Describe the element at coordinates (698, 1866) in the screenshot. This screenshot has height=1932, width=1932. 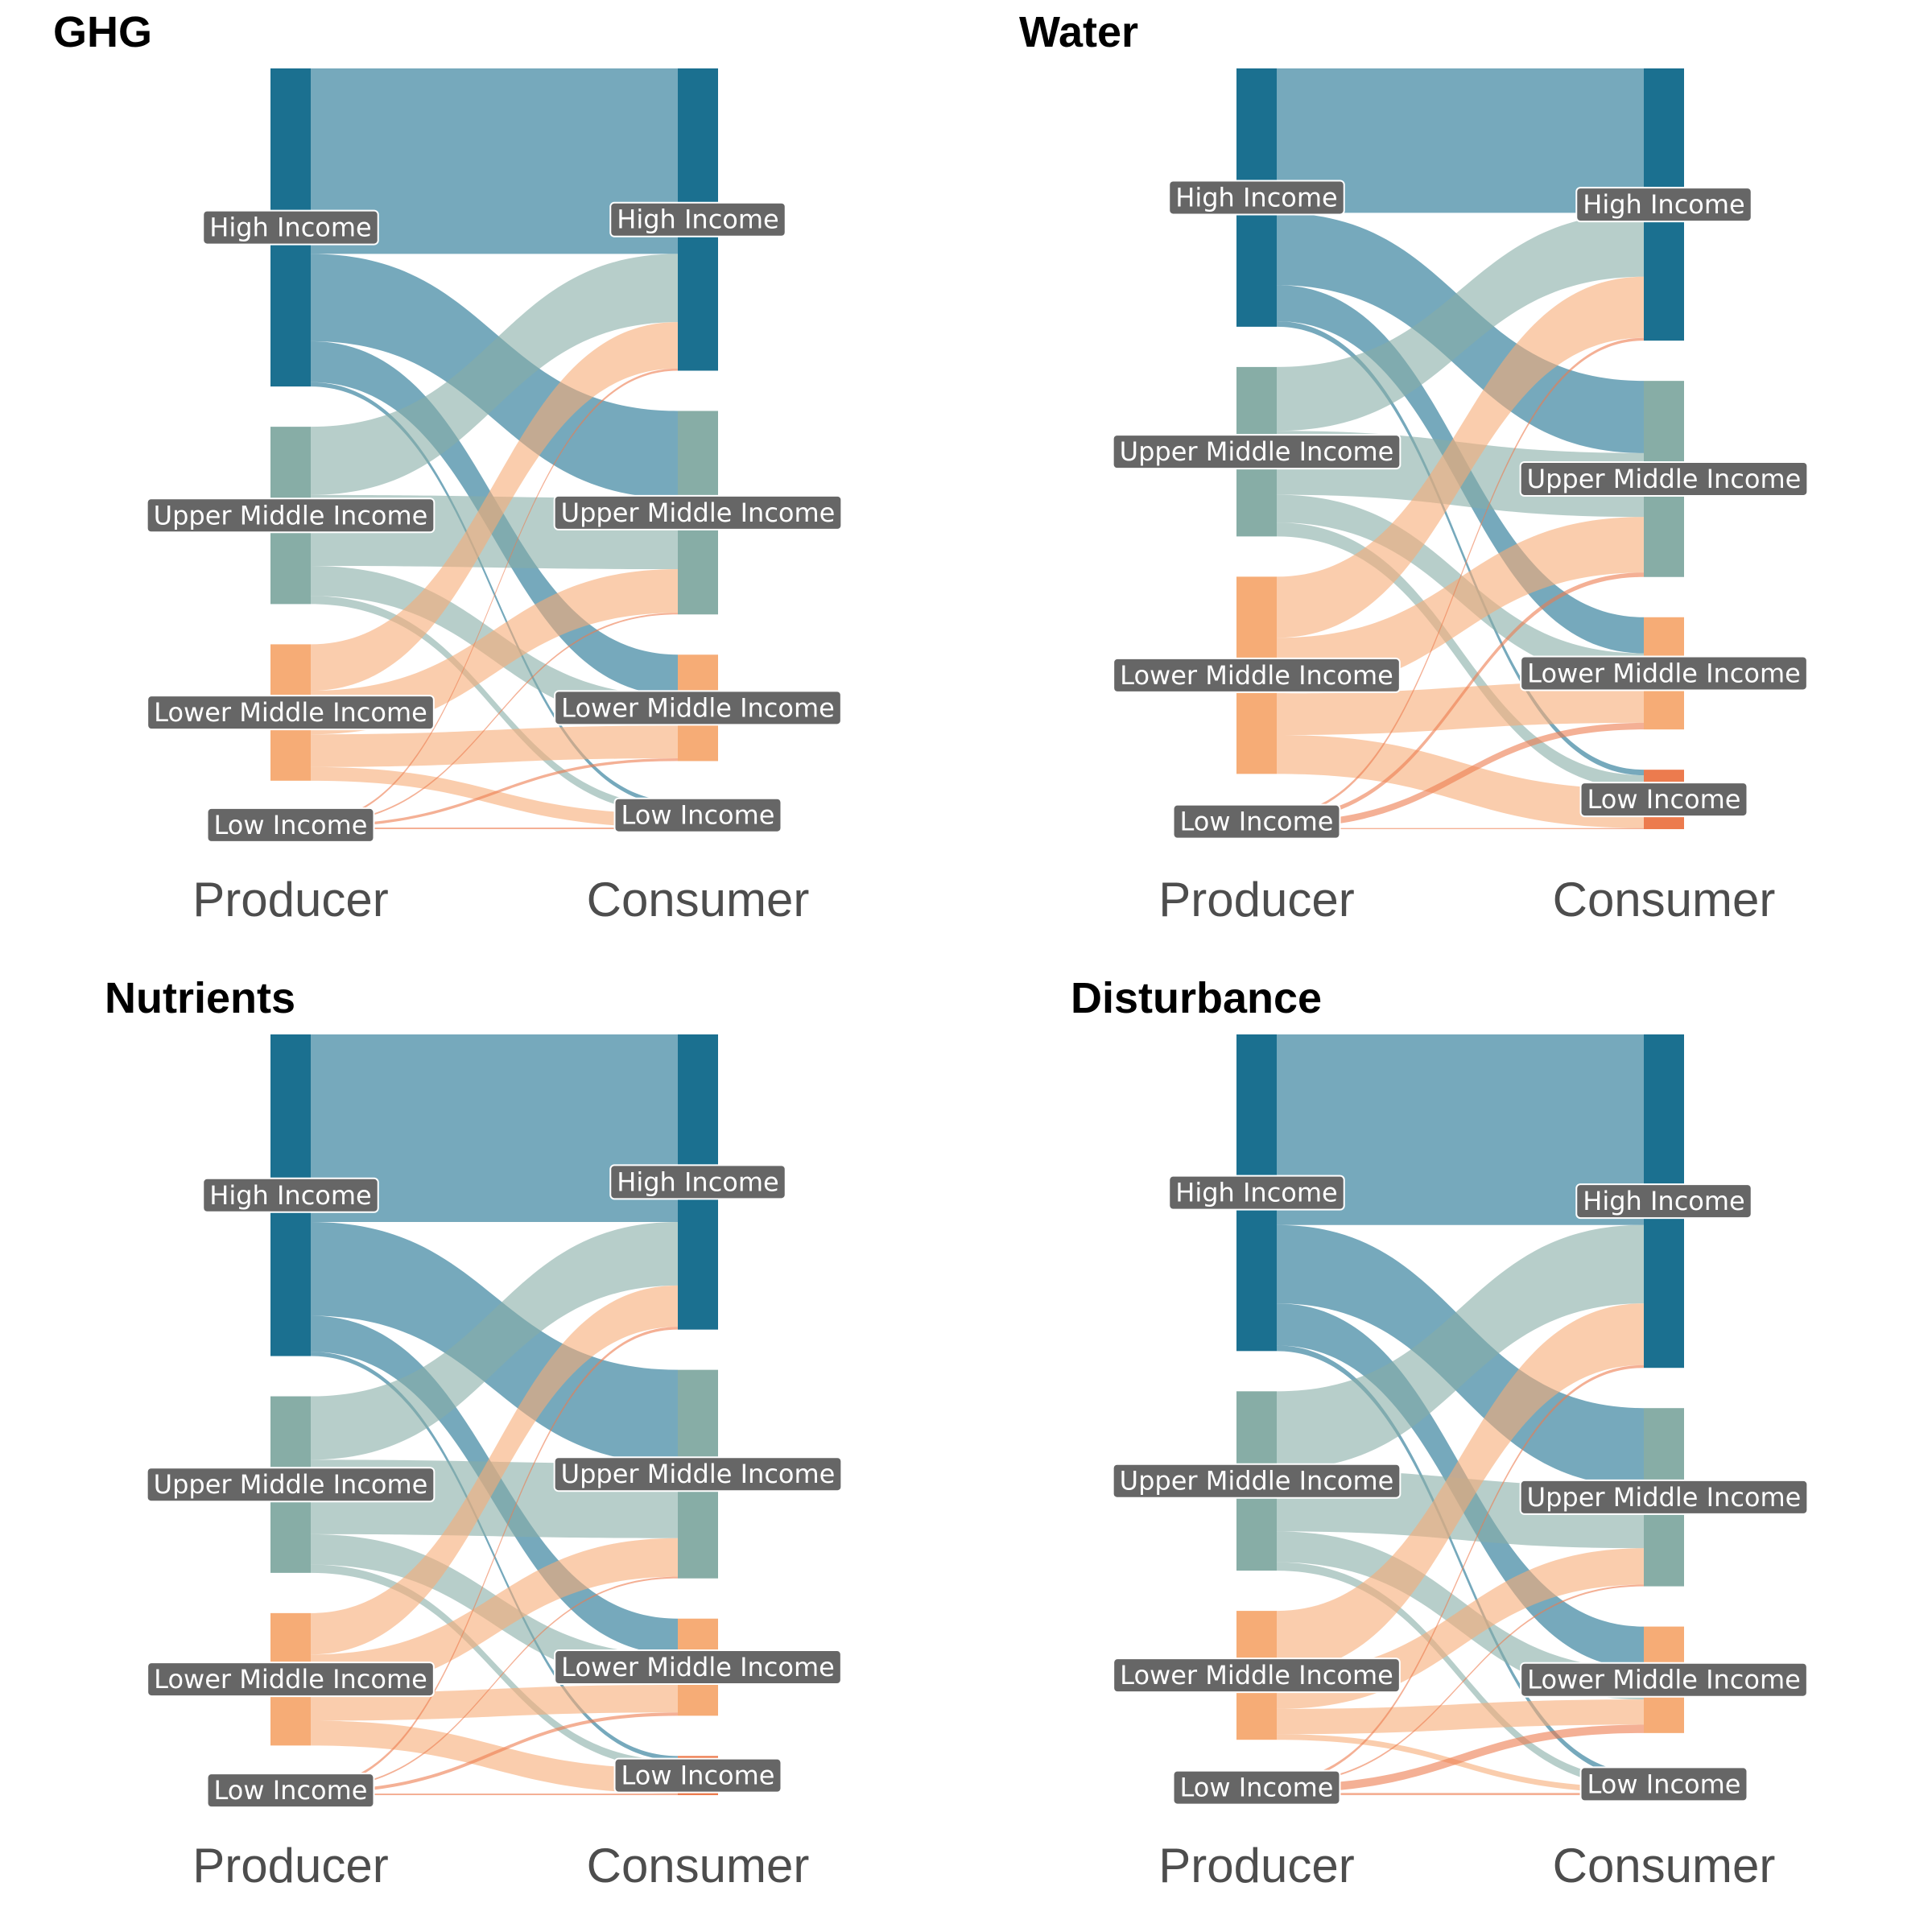
I see `axis-label-consumer: Consumer` at that location.